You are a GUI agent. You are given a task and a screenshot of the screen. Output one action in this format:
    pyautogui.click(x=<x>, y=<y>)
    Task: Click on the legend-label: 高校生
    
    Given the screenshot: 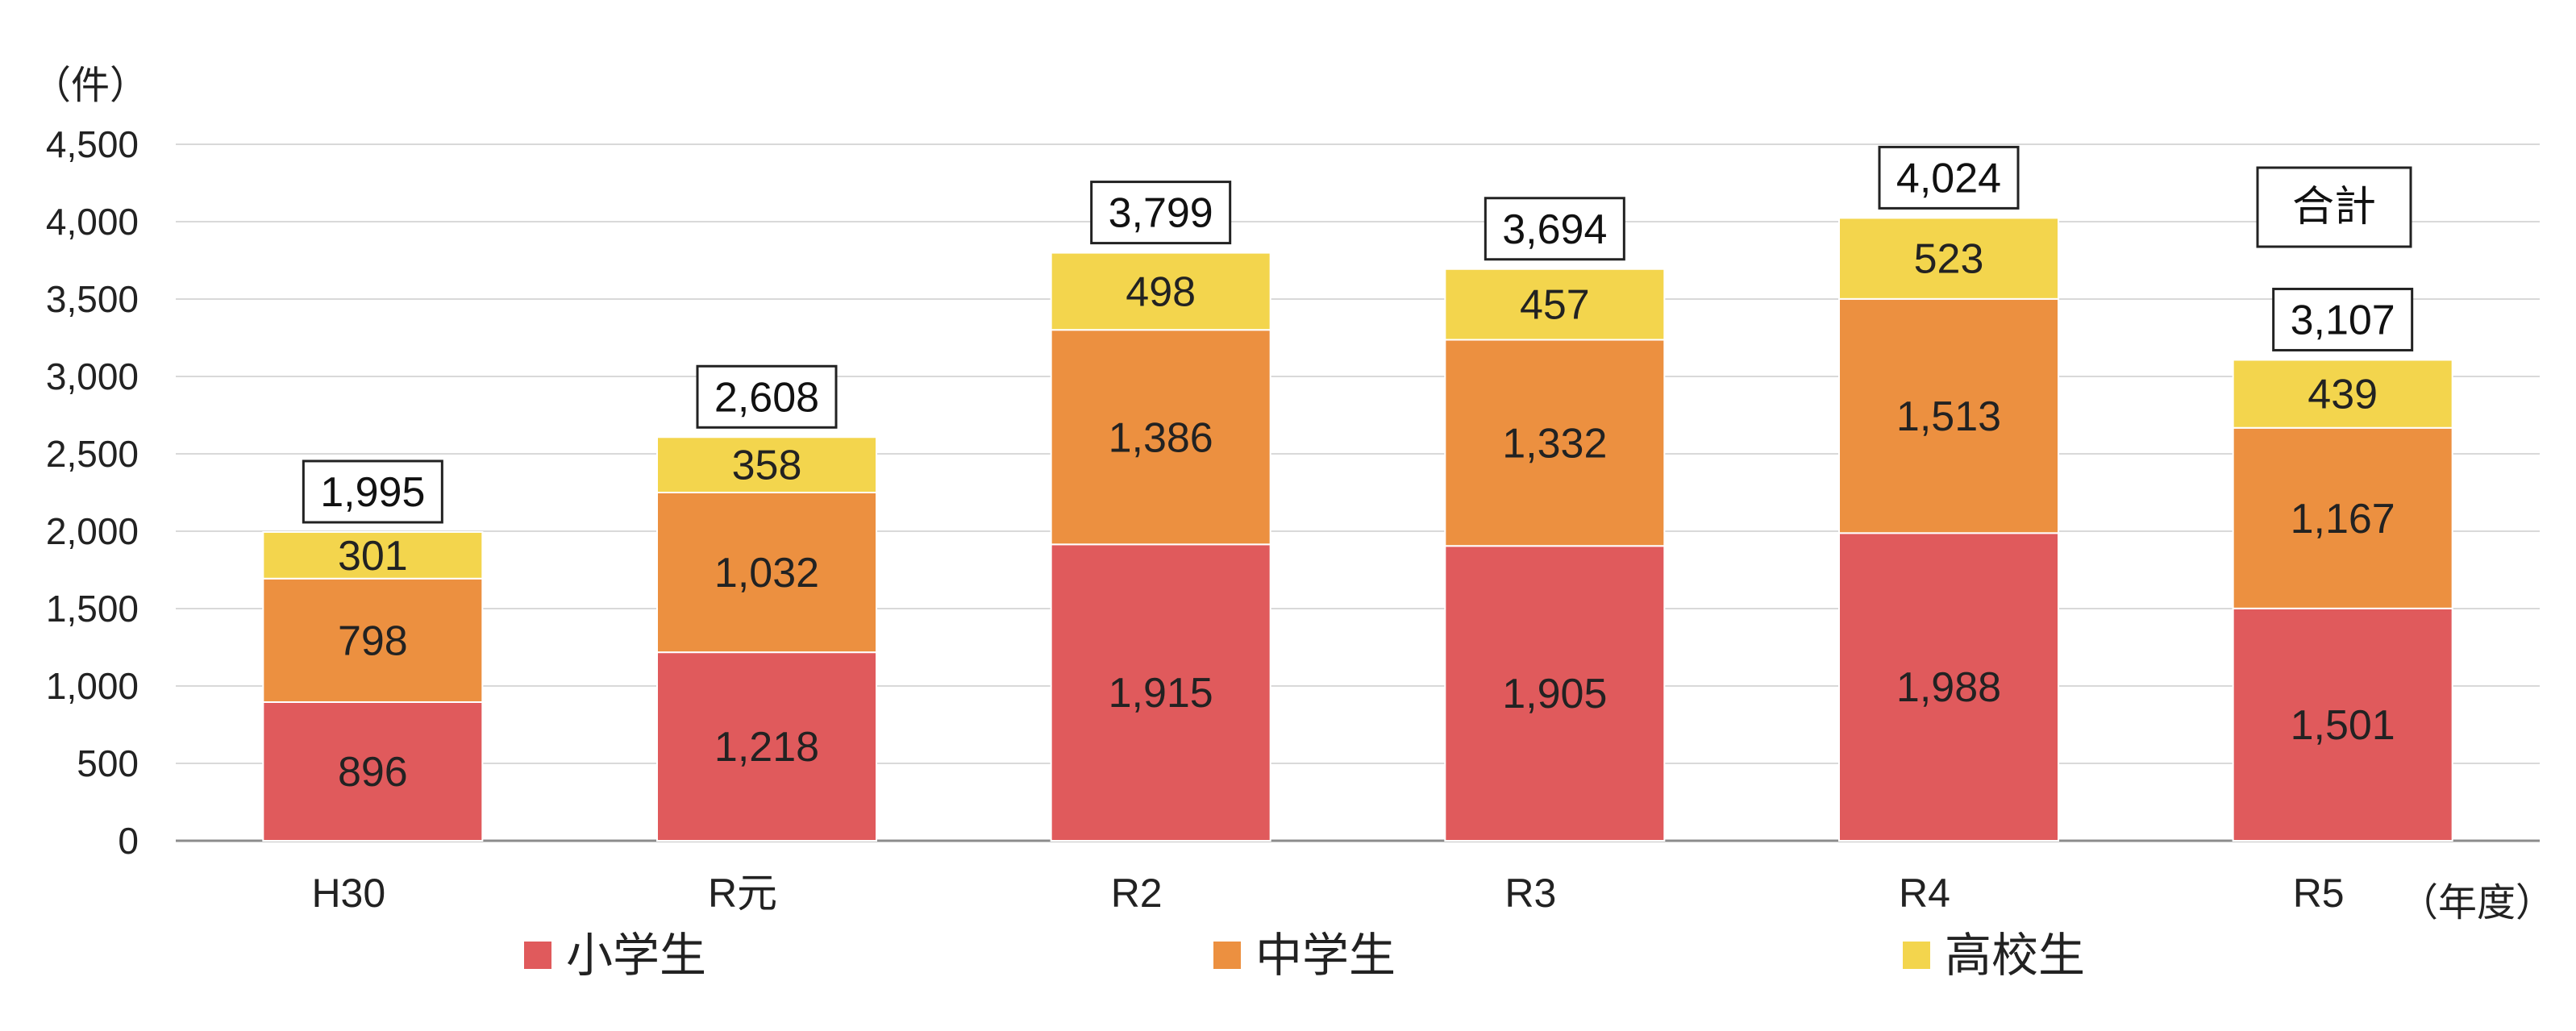 What is the action you would take?
    pyautogui.click(x=2015, y=956)
    